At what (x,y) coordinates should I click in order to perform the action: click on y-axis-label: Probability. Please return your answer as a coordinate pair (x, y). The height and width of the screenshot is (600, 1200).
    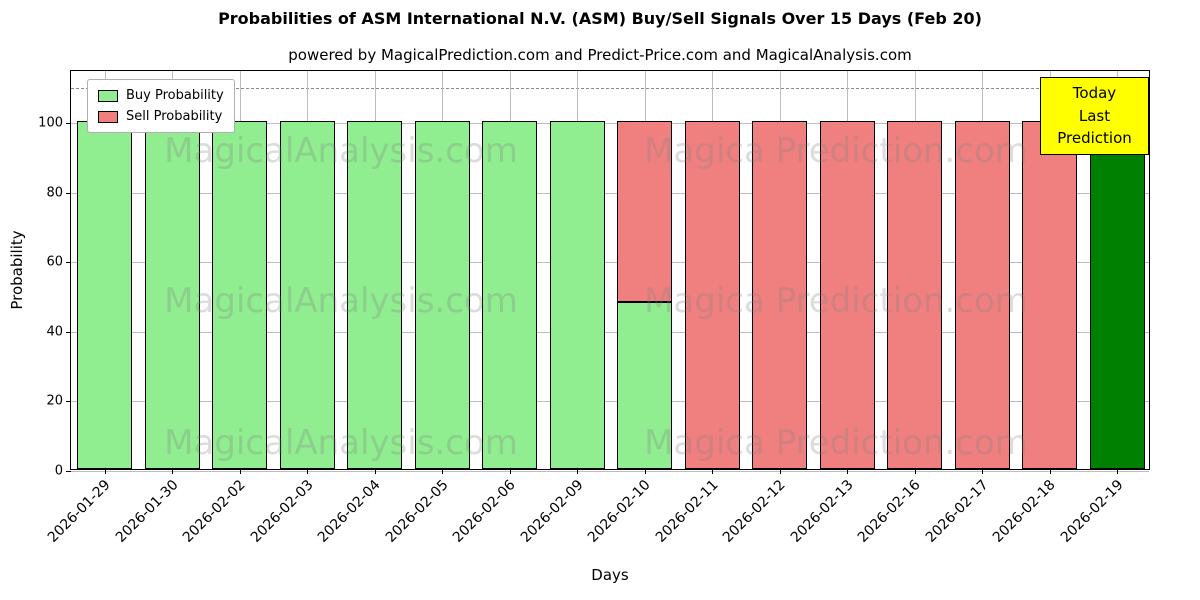
    Looking at the image, I should click on (17, 270).